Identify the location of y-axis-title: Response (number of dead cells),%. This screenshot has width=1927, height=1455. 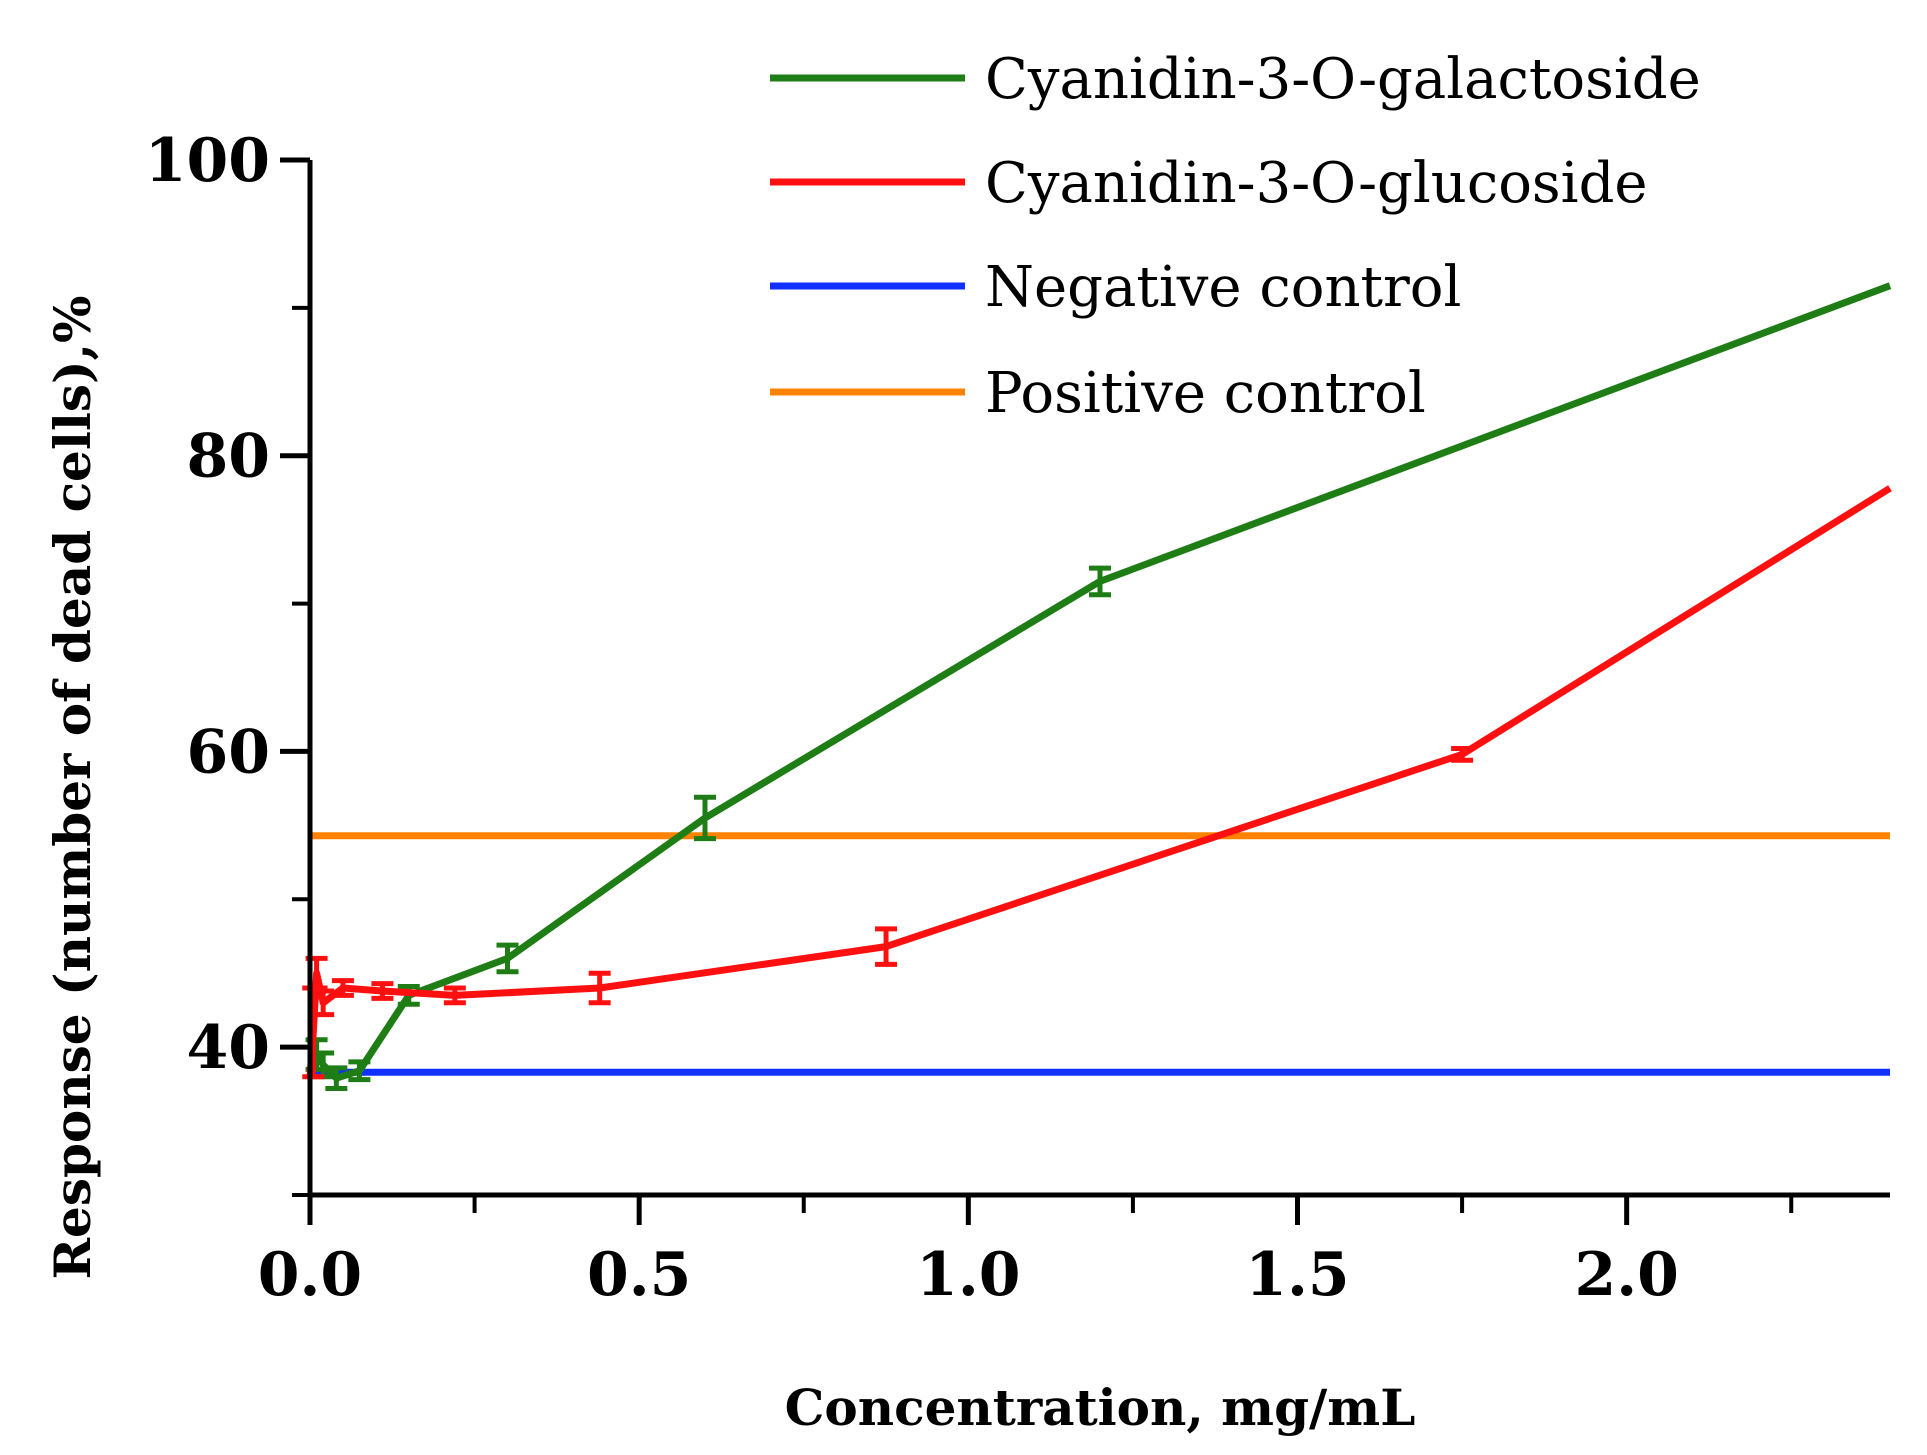
(72, 787).